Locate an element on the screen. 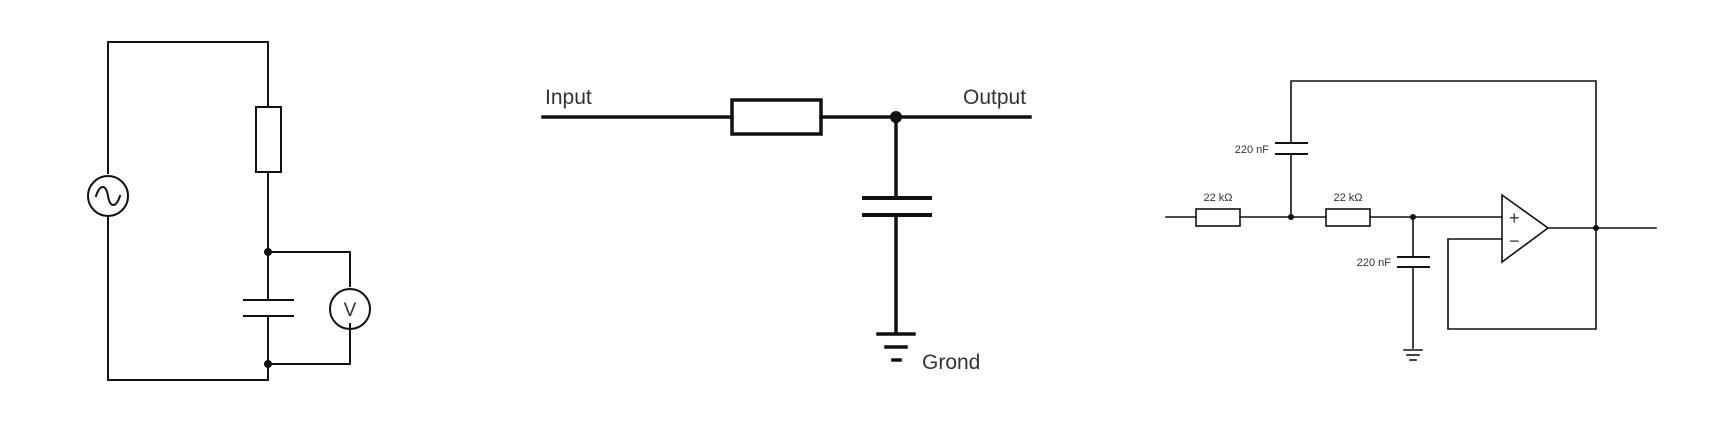  circuit-wires is located at coordinates (229, 211).